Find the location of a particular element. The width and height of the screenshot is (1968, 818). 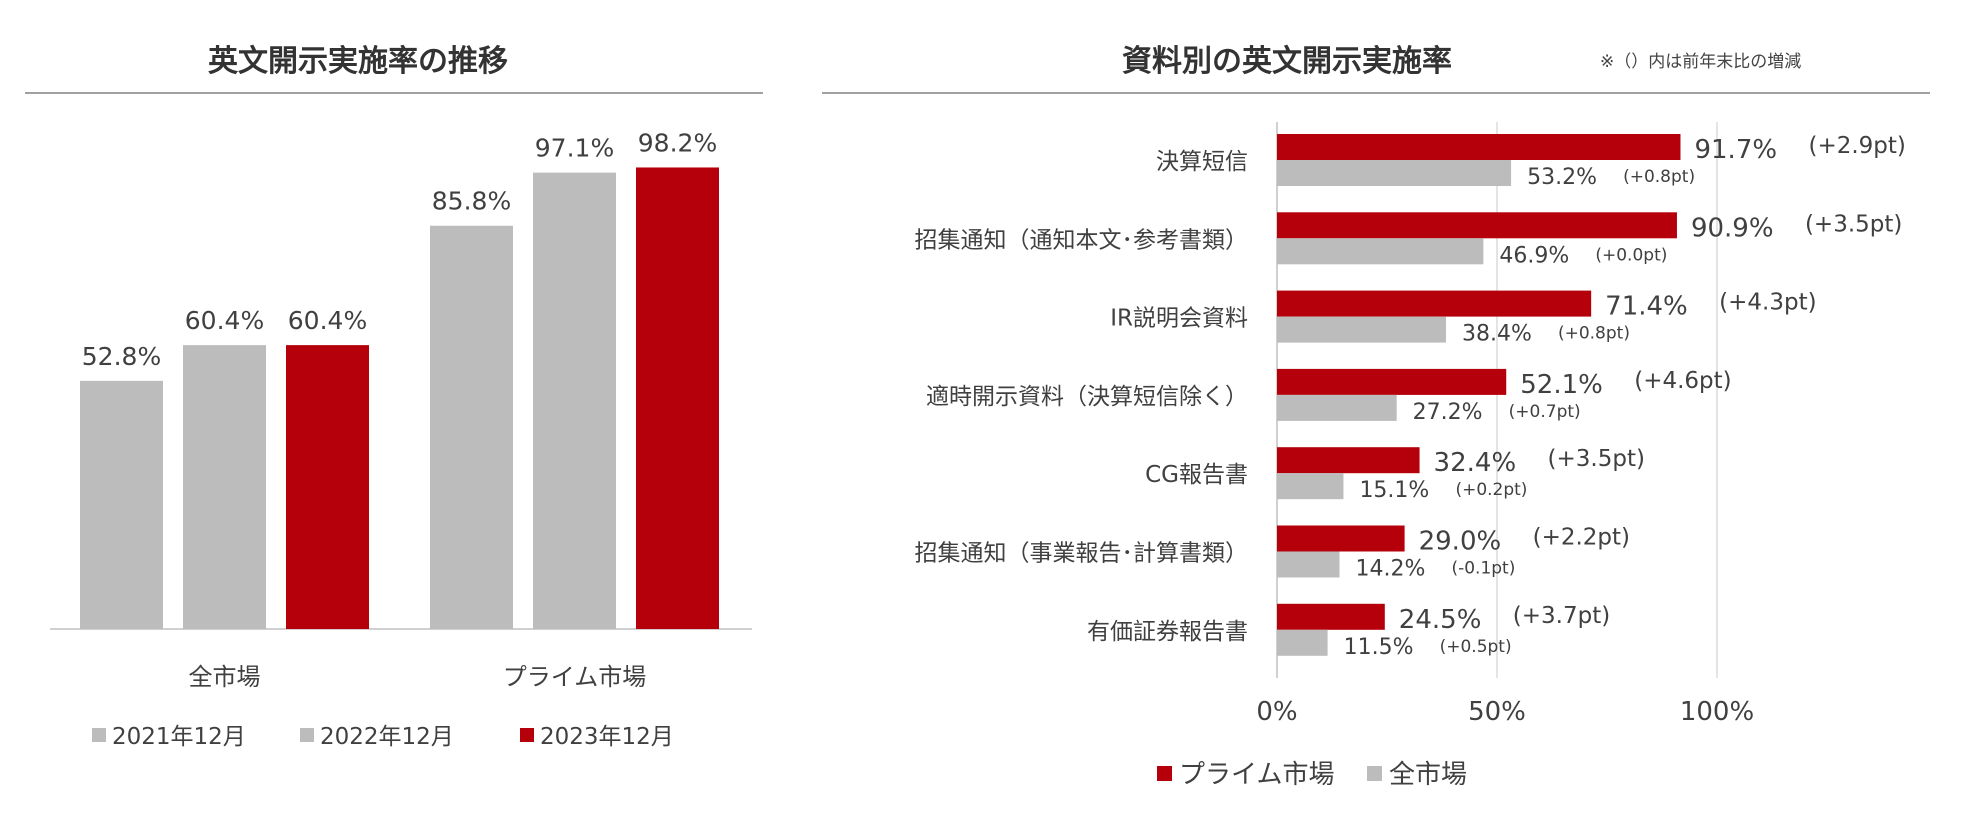

category-label: 決算短信 is located at coordinates (1202, 162).